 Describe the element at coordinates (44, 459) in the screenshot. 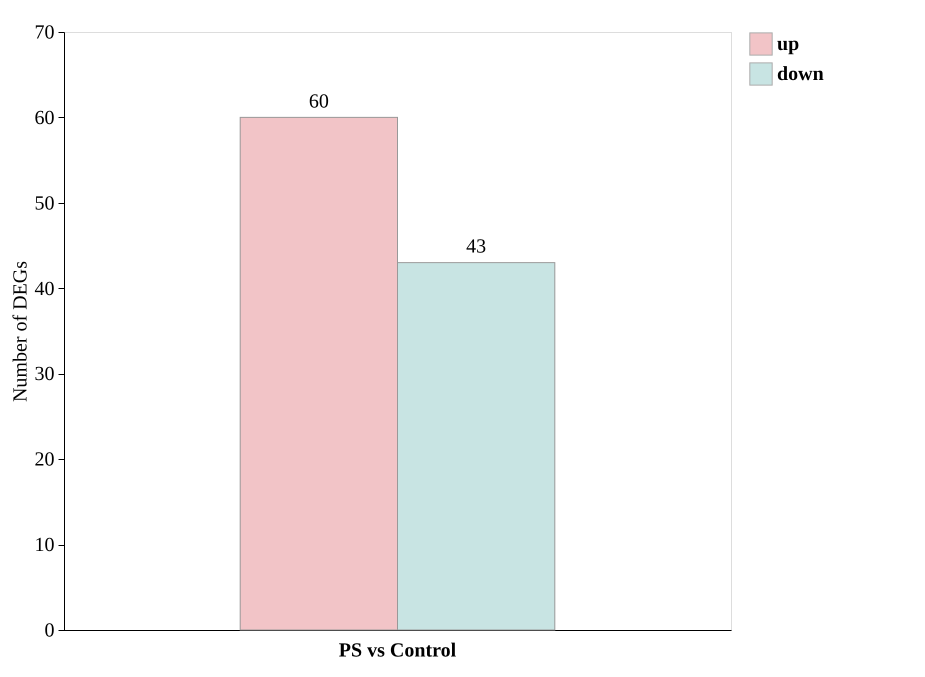

I see `y-tick-label: 20` at that location.